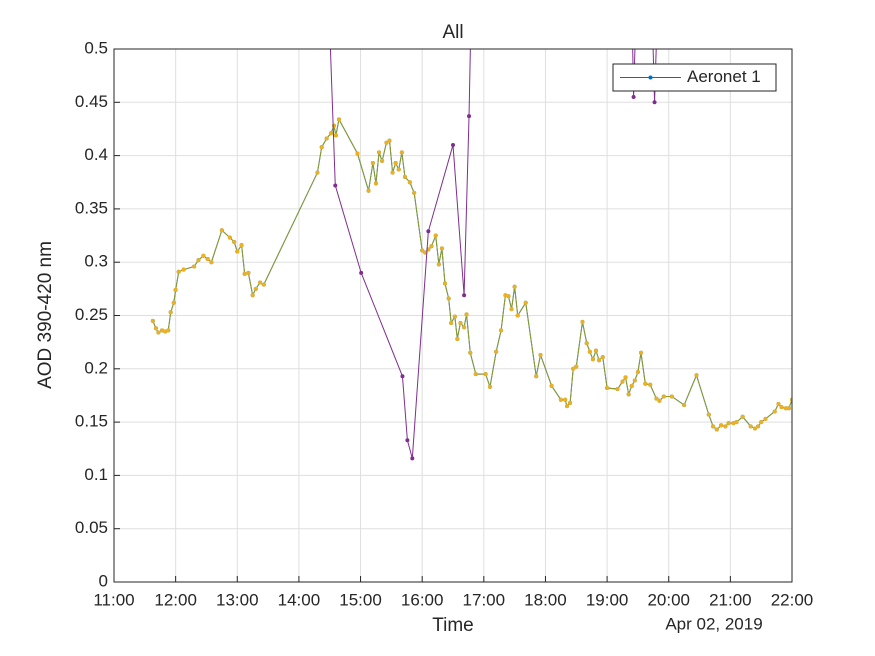  Describe the element at coordinates (422, 599) in the screenshot. I see `x-tick-label: 16:00` at that location.